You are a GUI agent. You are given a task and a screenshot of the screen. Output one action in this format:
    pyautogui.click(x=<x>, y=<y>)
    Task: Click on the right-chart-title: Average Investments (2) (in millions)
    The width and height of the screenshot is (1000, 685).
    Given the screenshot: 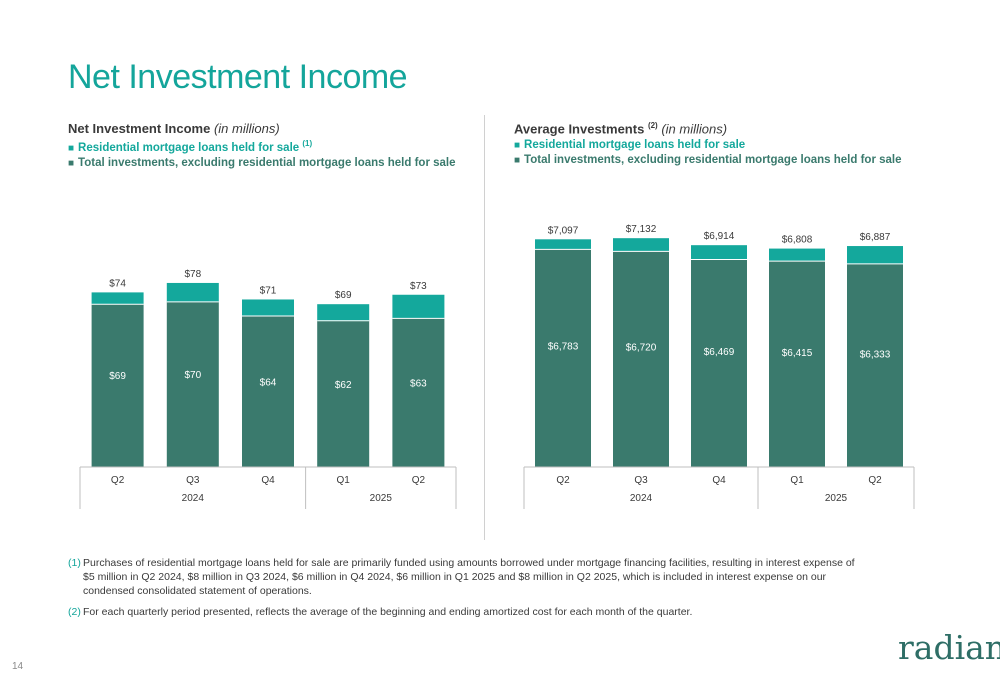 What is the action you would take?
    pyautogui.click(x=708, y=128)
    